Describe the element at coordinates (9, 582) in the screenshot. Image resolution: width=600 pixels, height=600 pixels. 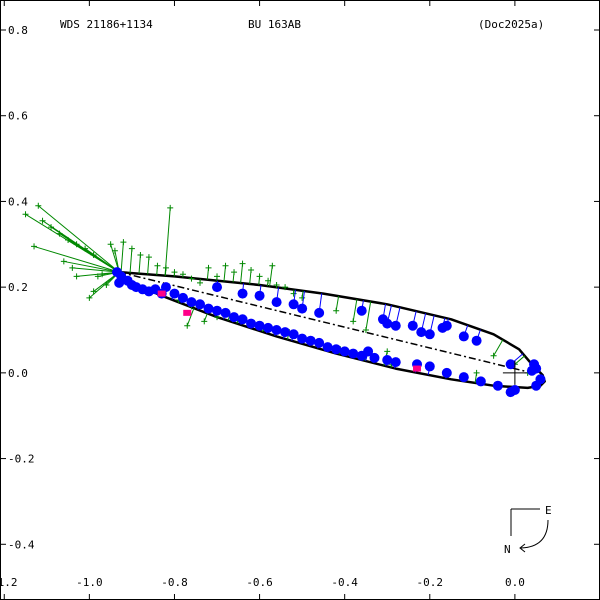
I see `x-tick-label: -1.2` at that location.